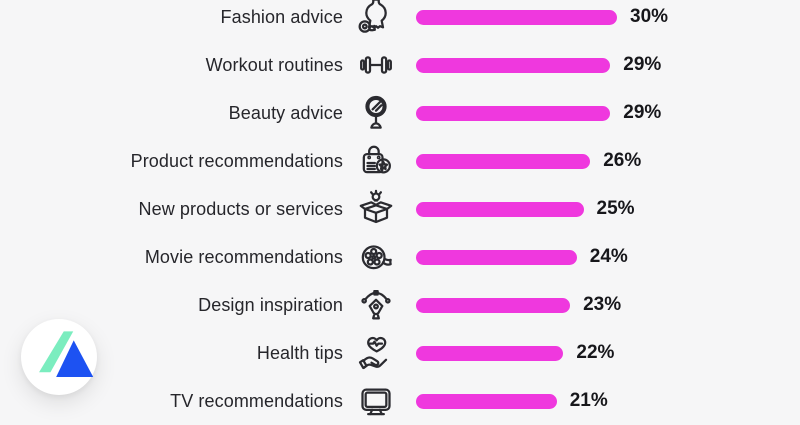 Image resolution: width=800 pixels, height=425 pixels. Describe the element at coordinates (240, 208) in the screenshot. I see `category-label: New products or services` at that location.